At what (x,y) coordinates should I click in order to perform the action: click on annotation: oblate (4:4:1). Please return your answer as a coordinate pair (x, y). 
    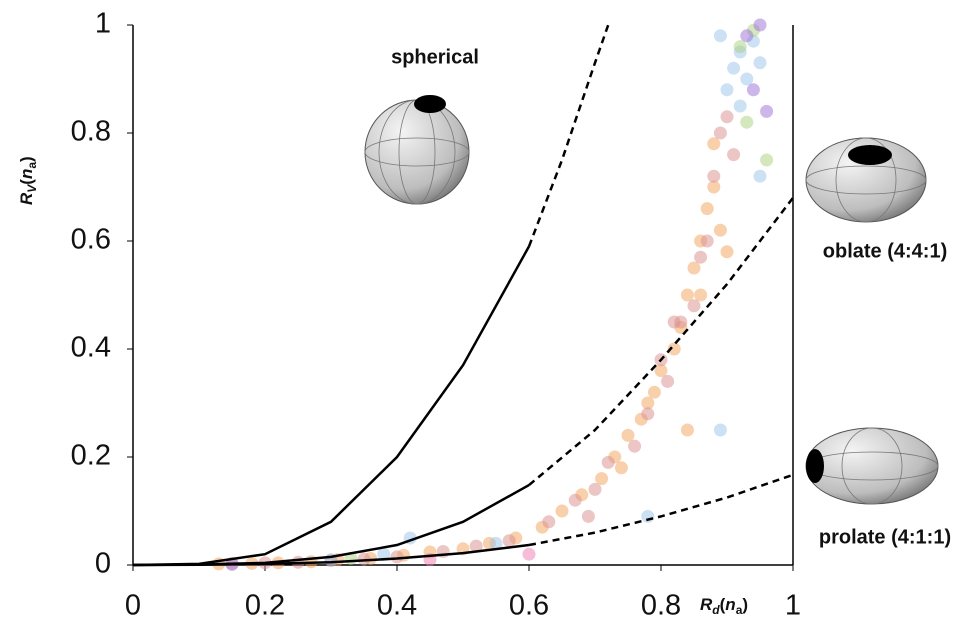
    Looking at the image, I should click on (885, 251).